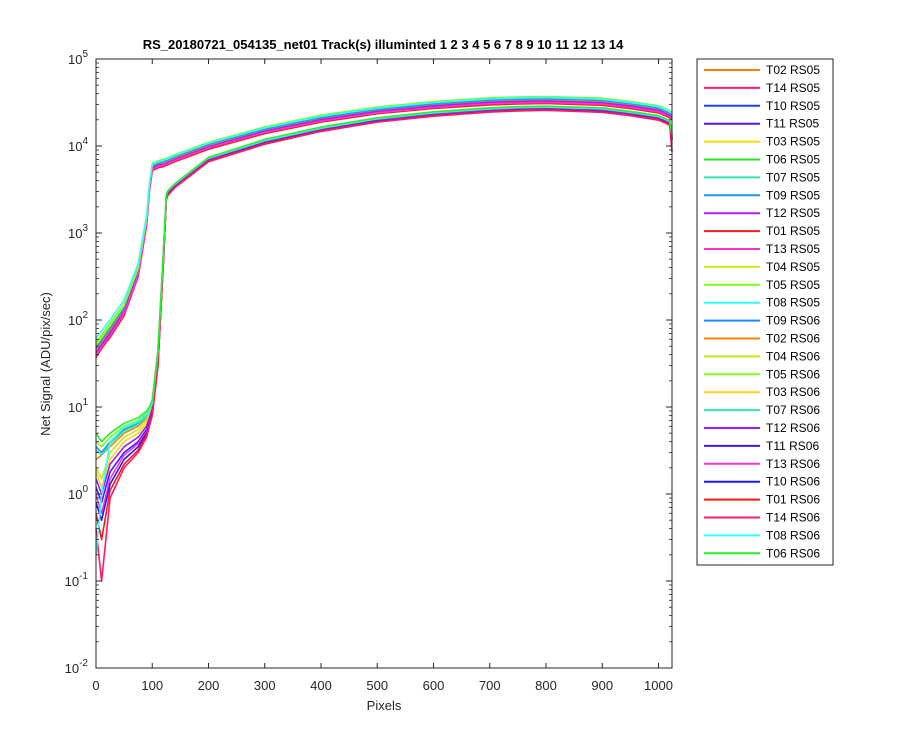  What do you see at coordinates (77, 667) in the screenshot?
I see `y-tick-label-0: 10⁻²` at bounding box center [77, 667].